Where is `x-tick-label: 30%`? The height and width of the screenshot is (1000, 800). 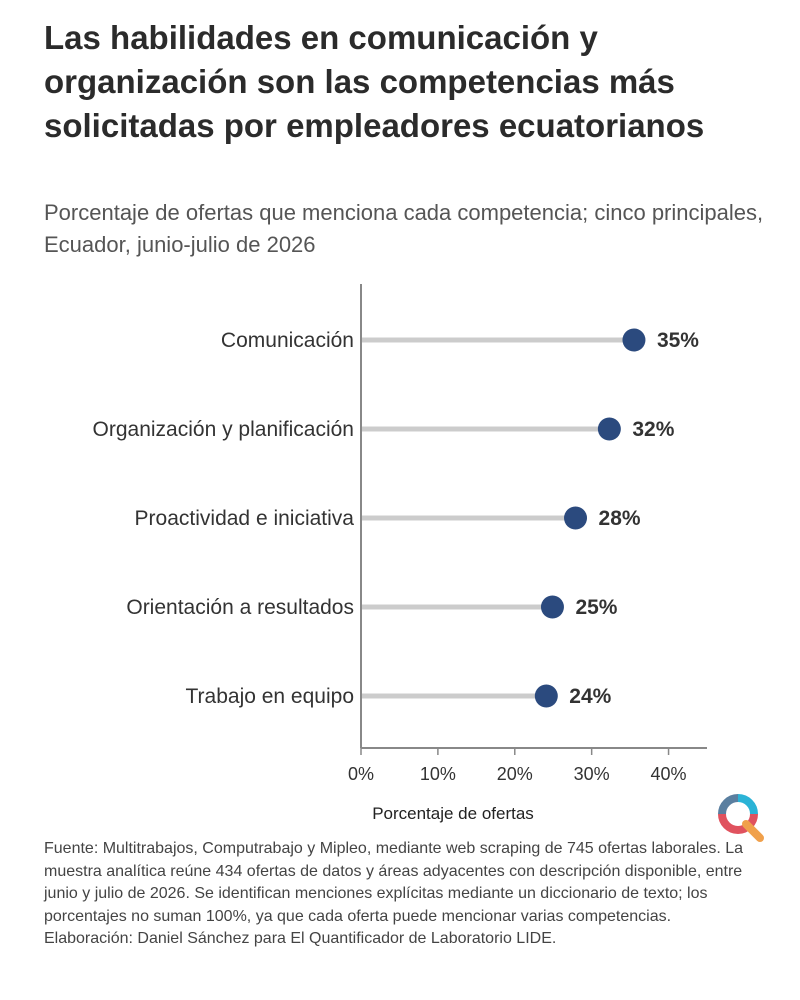 x-tick-label: 30% is located at coordinates (592, 774).